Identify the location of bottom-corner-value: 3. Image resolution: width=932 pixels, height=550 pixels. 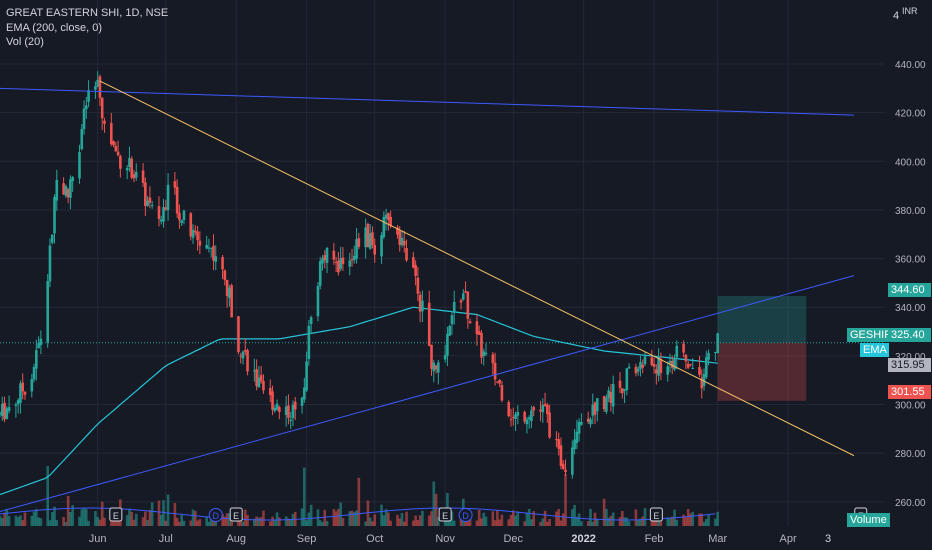
(828, 539).